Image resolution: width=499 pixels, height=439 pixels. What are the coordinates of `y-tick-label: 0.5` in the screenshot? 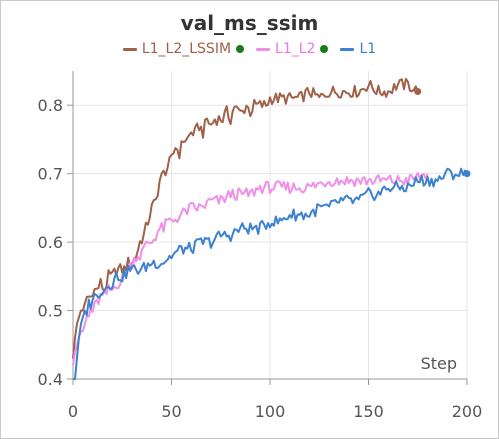 It's located at (50, 311).